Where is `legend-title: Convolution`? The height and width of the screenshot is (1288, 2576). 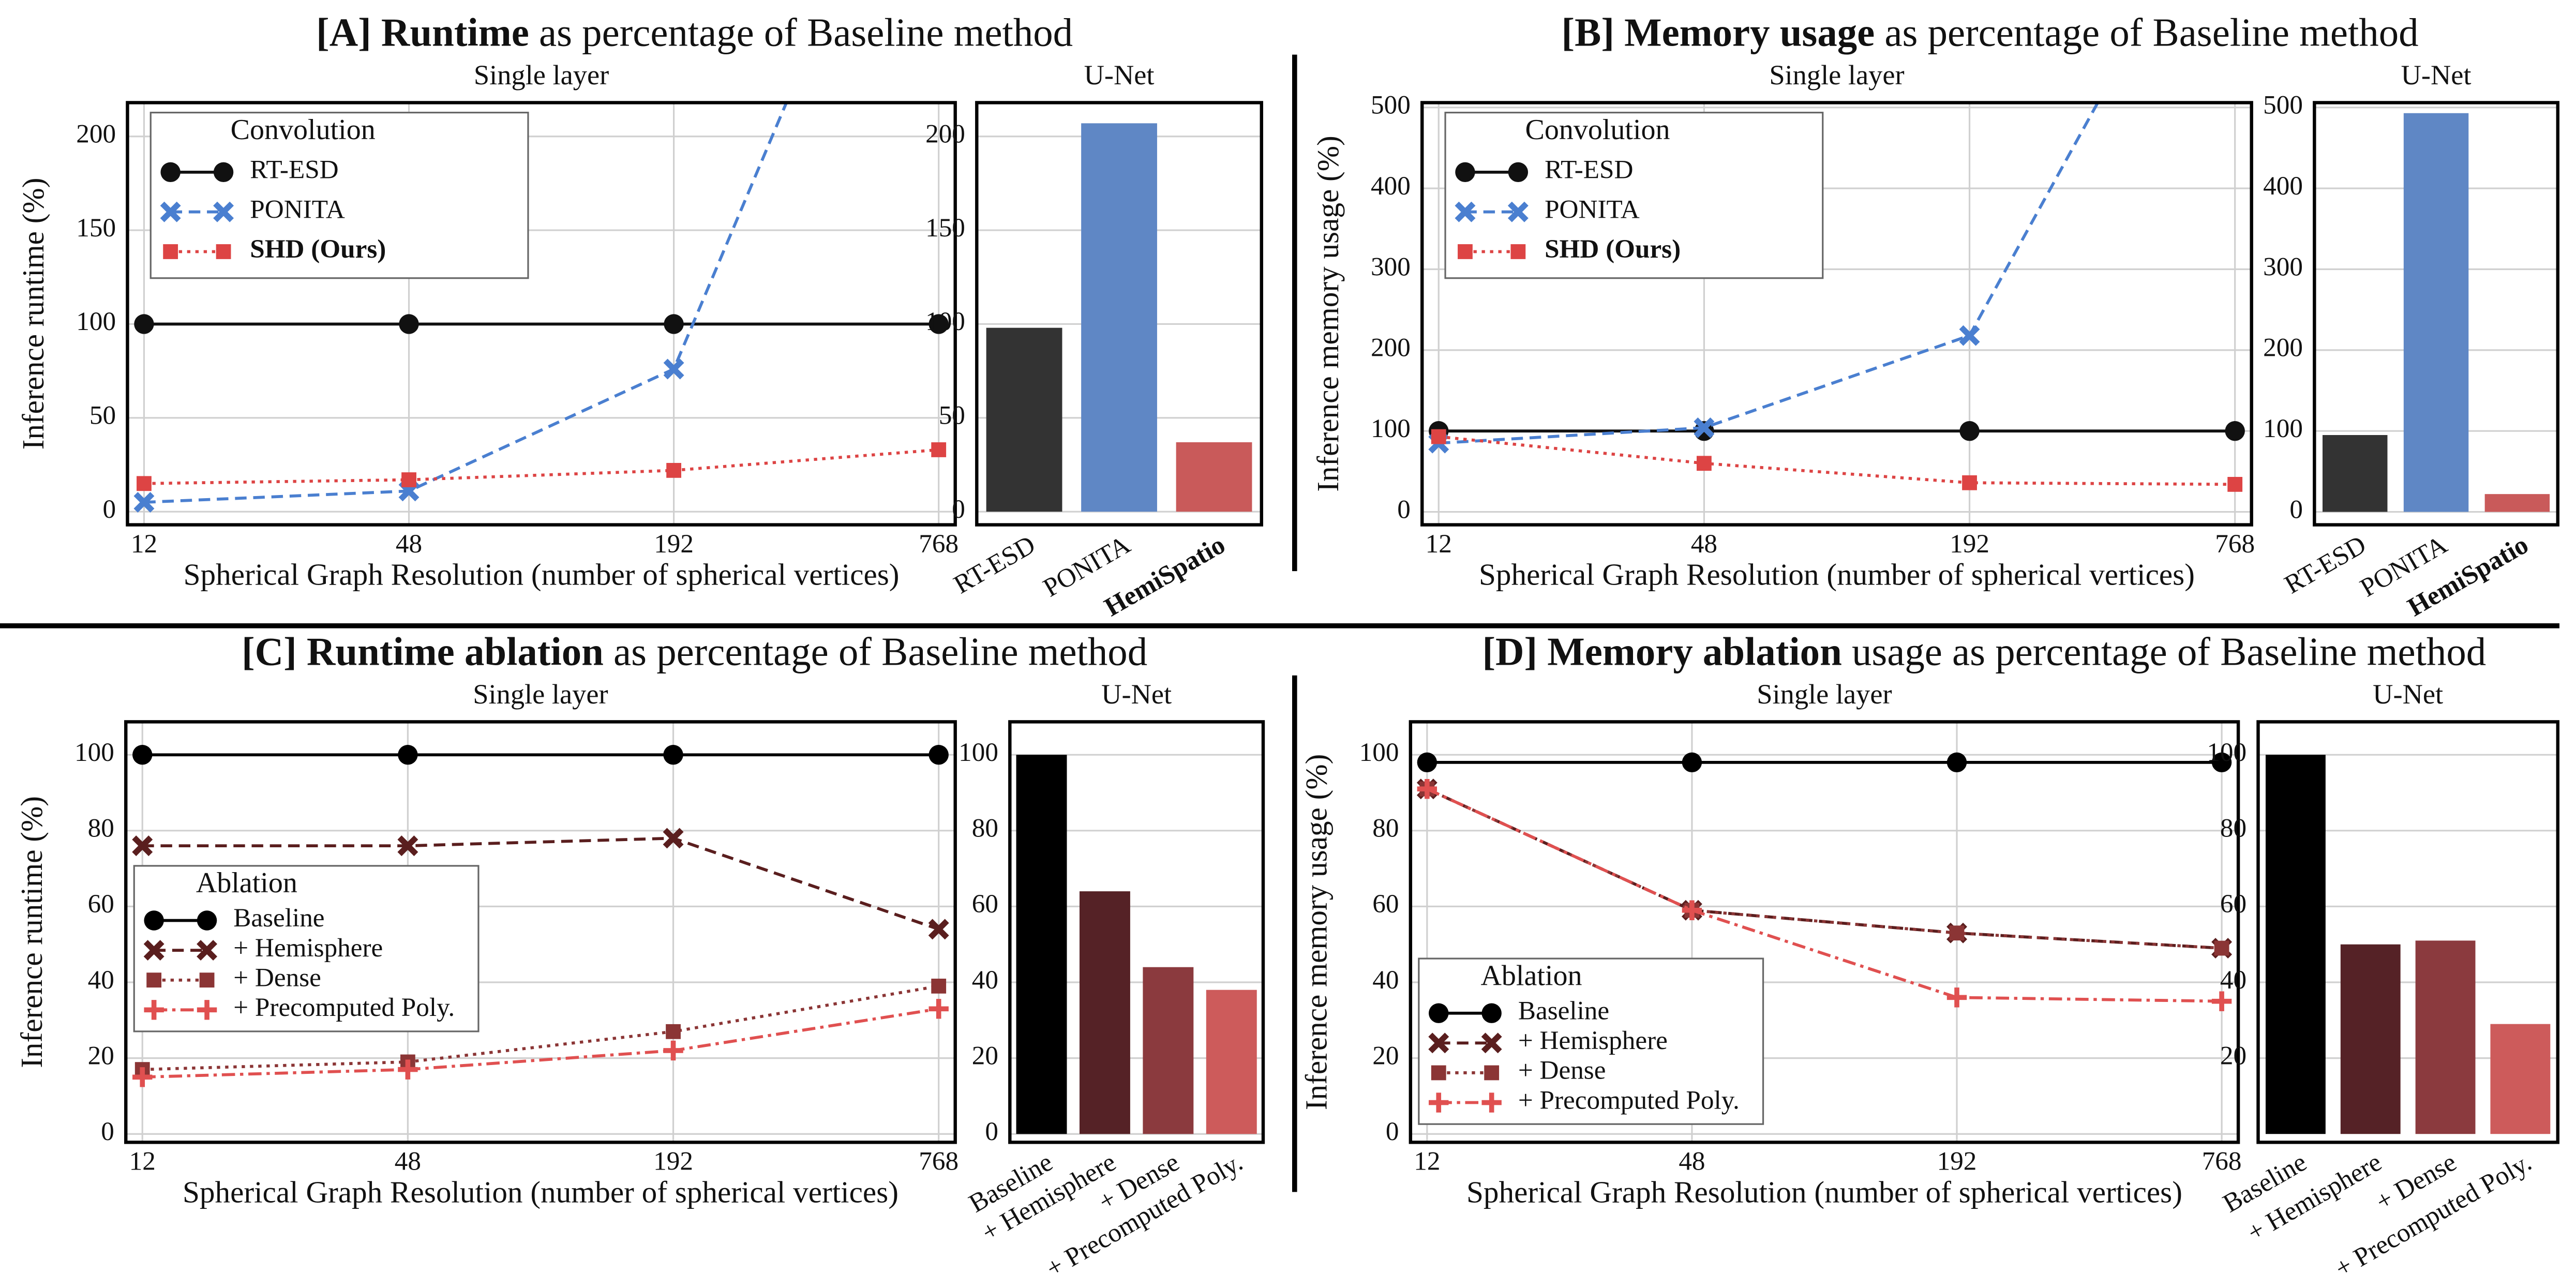 legend-title: Convolution is located at coordinates (1598, 130).